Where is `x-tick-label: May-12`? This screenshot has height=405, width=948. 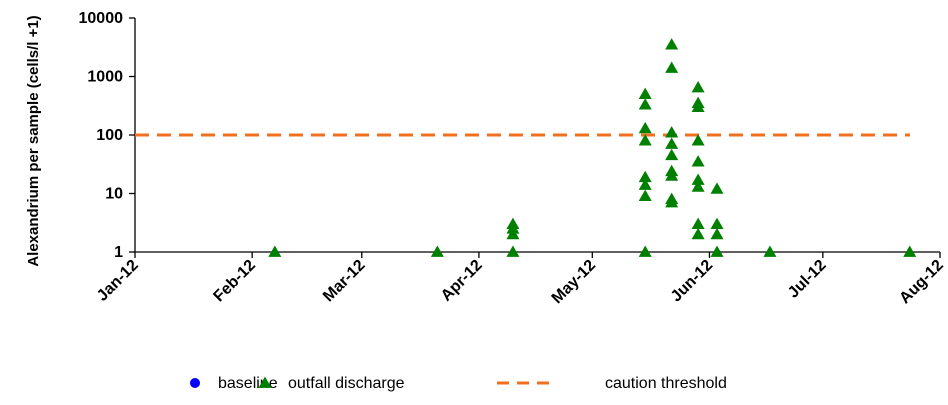
x-tick-label: May-12 is located at coordinates (574, 282).